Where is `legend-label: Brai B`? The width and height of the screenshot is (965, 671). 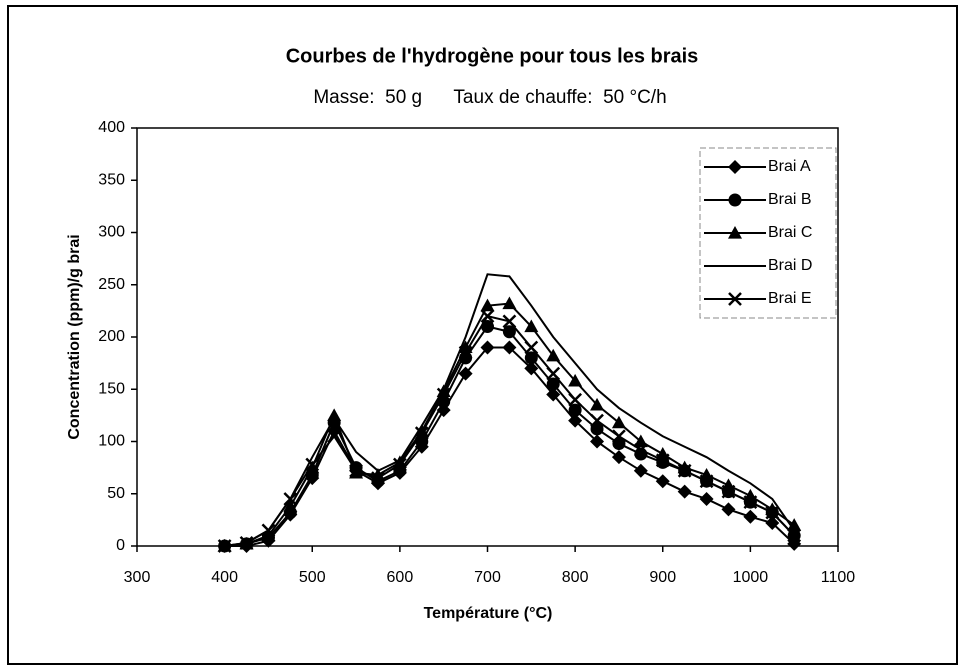
legend-label: Brai B is located at coordinates (790, 199).